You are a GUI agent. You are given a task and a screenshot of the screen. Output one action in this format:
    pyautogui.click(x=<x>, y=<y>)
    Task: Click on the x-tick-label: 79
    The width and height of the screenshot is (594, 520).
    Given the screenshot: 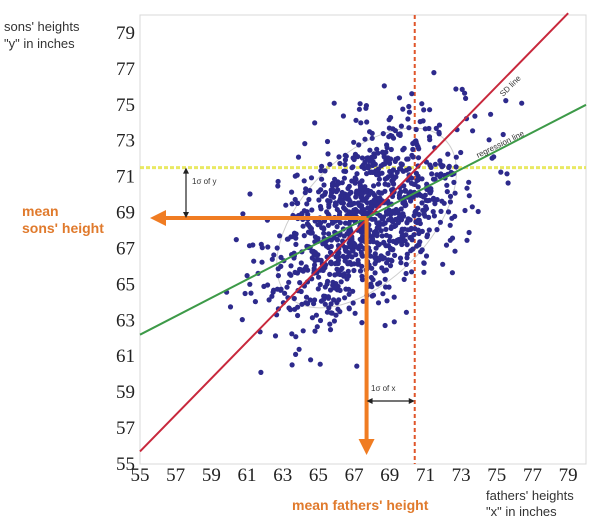 What is the action you would take?
    pyautogui.click(x=568, y=475)
    